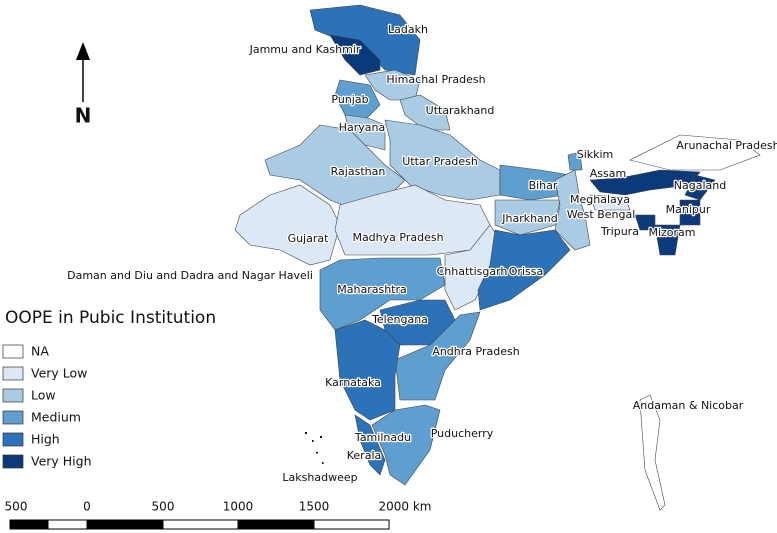 The image size is (777, 533). Describe the element at coordinates (45, 439) in the screenshot. I see `legend-label: High` at that location.